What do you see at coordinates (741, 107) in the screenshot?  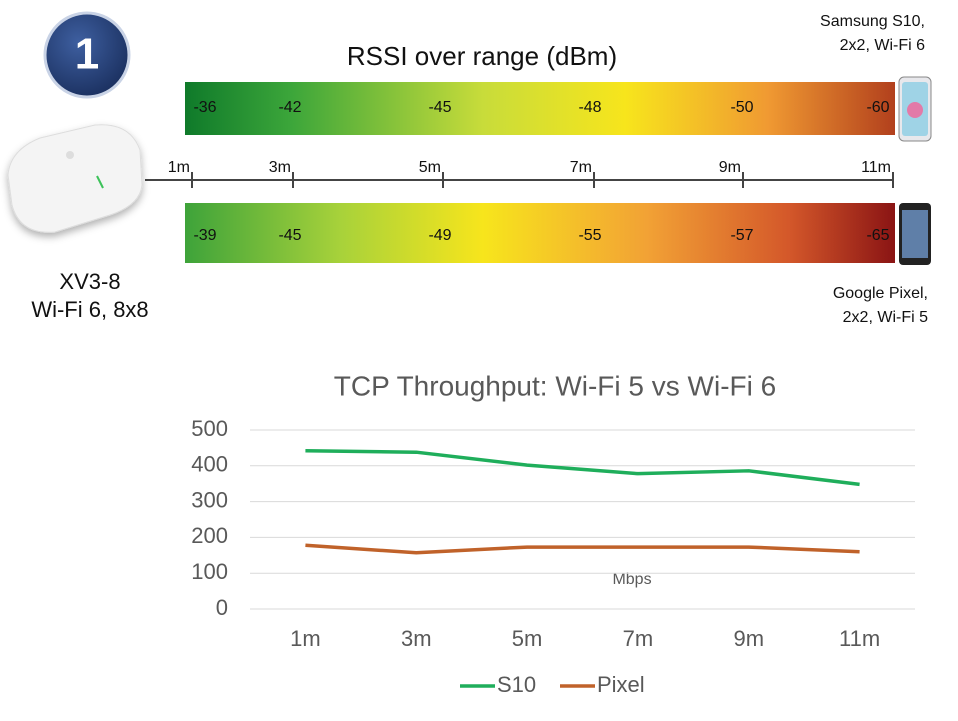 I see `rssi-value: -50` at bounding box center [741, 107].